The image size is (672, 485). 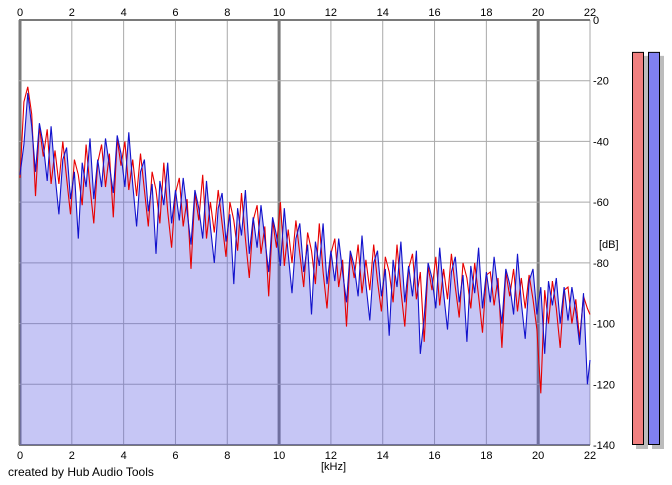 What do you see at coordinates (434, 13) in the screenshot?
I see `x-tick-label-top: 16` at bounding box center [434, 13].